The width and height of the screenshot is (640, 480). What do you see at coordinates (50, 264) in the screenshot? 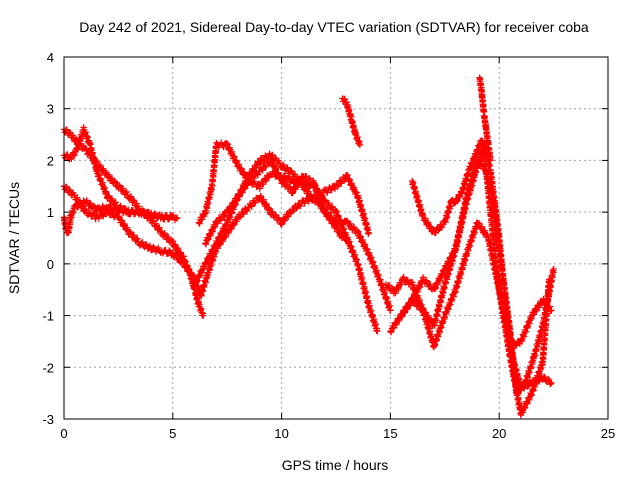
I see `y-tick-label: 0` at bounding box center [50, 264].